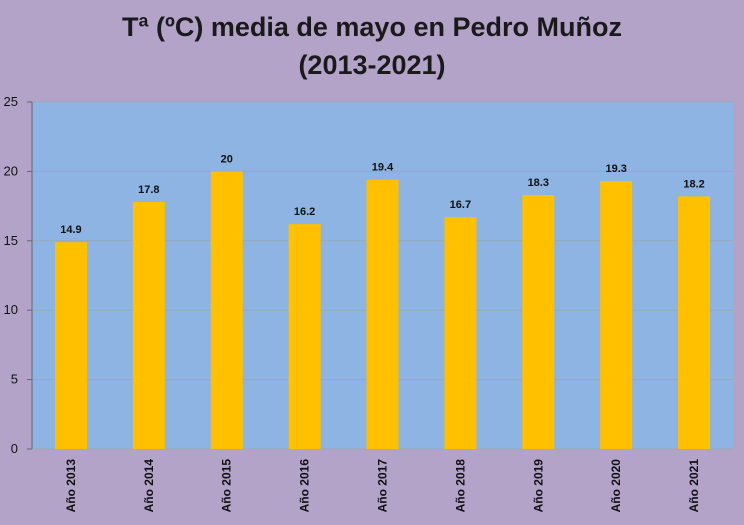  I want to click on x-tick-label: Año 2017, so click(383, 486).